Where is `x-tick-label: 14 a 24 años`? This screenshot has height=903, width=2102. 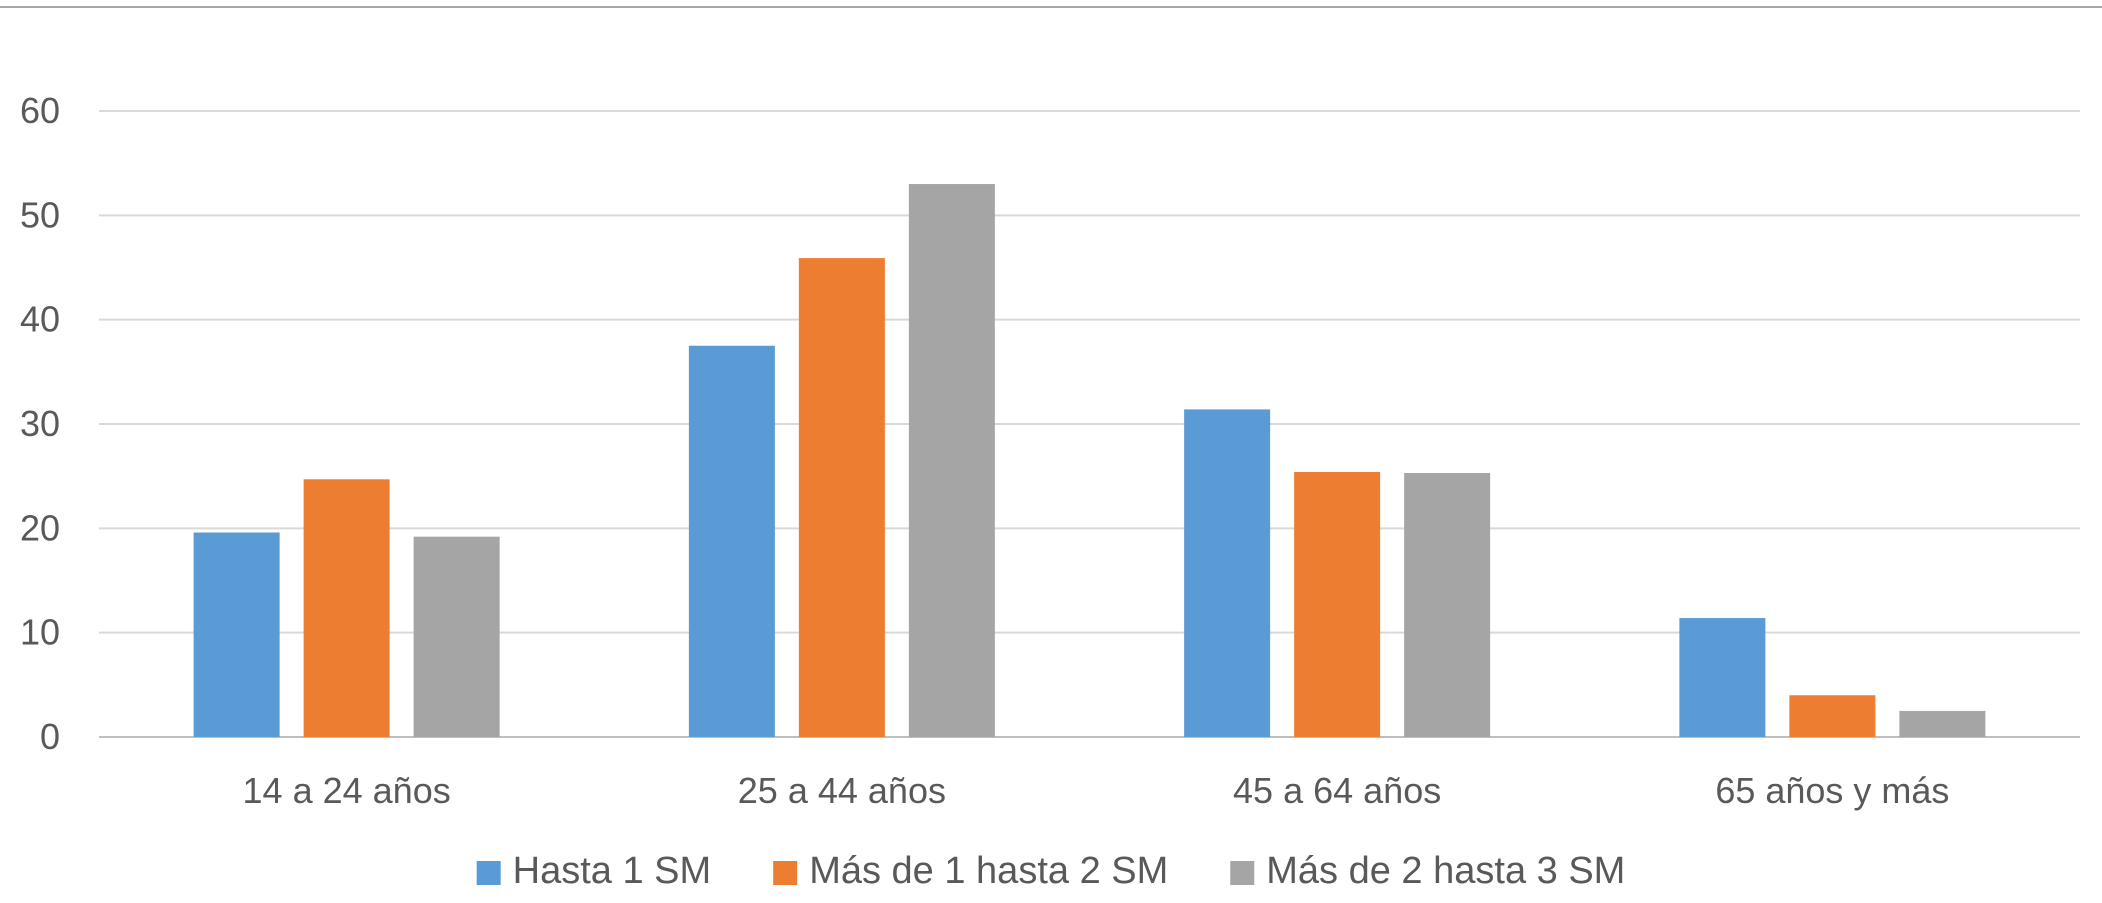 x-tick-label: 14 a 24 años is located at coordinates (347, 790).